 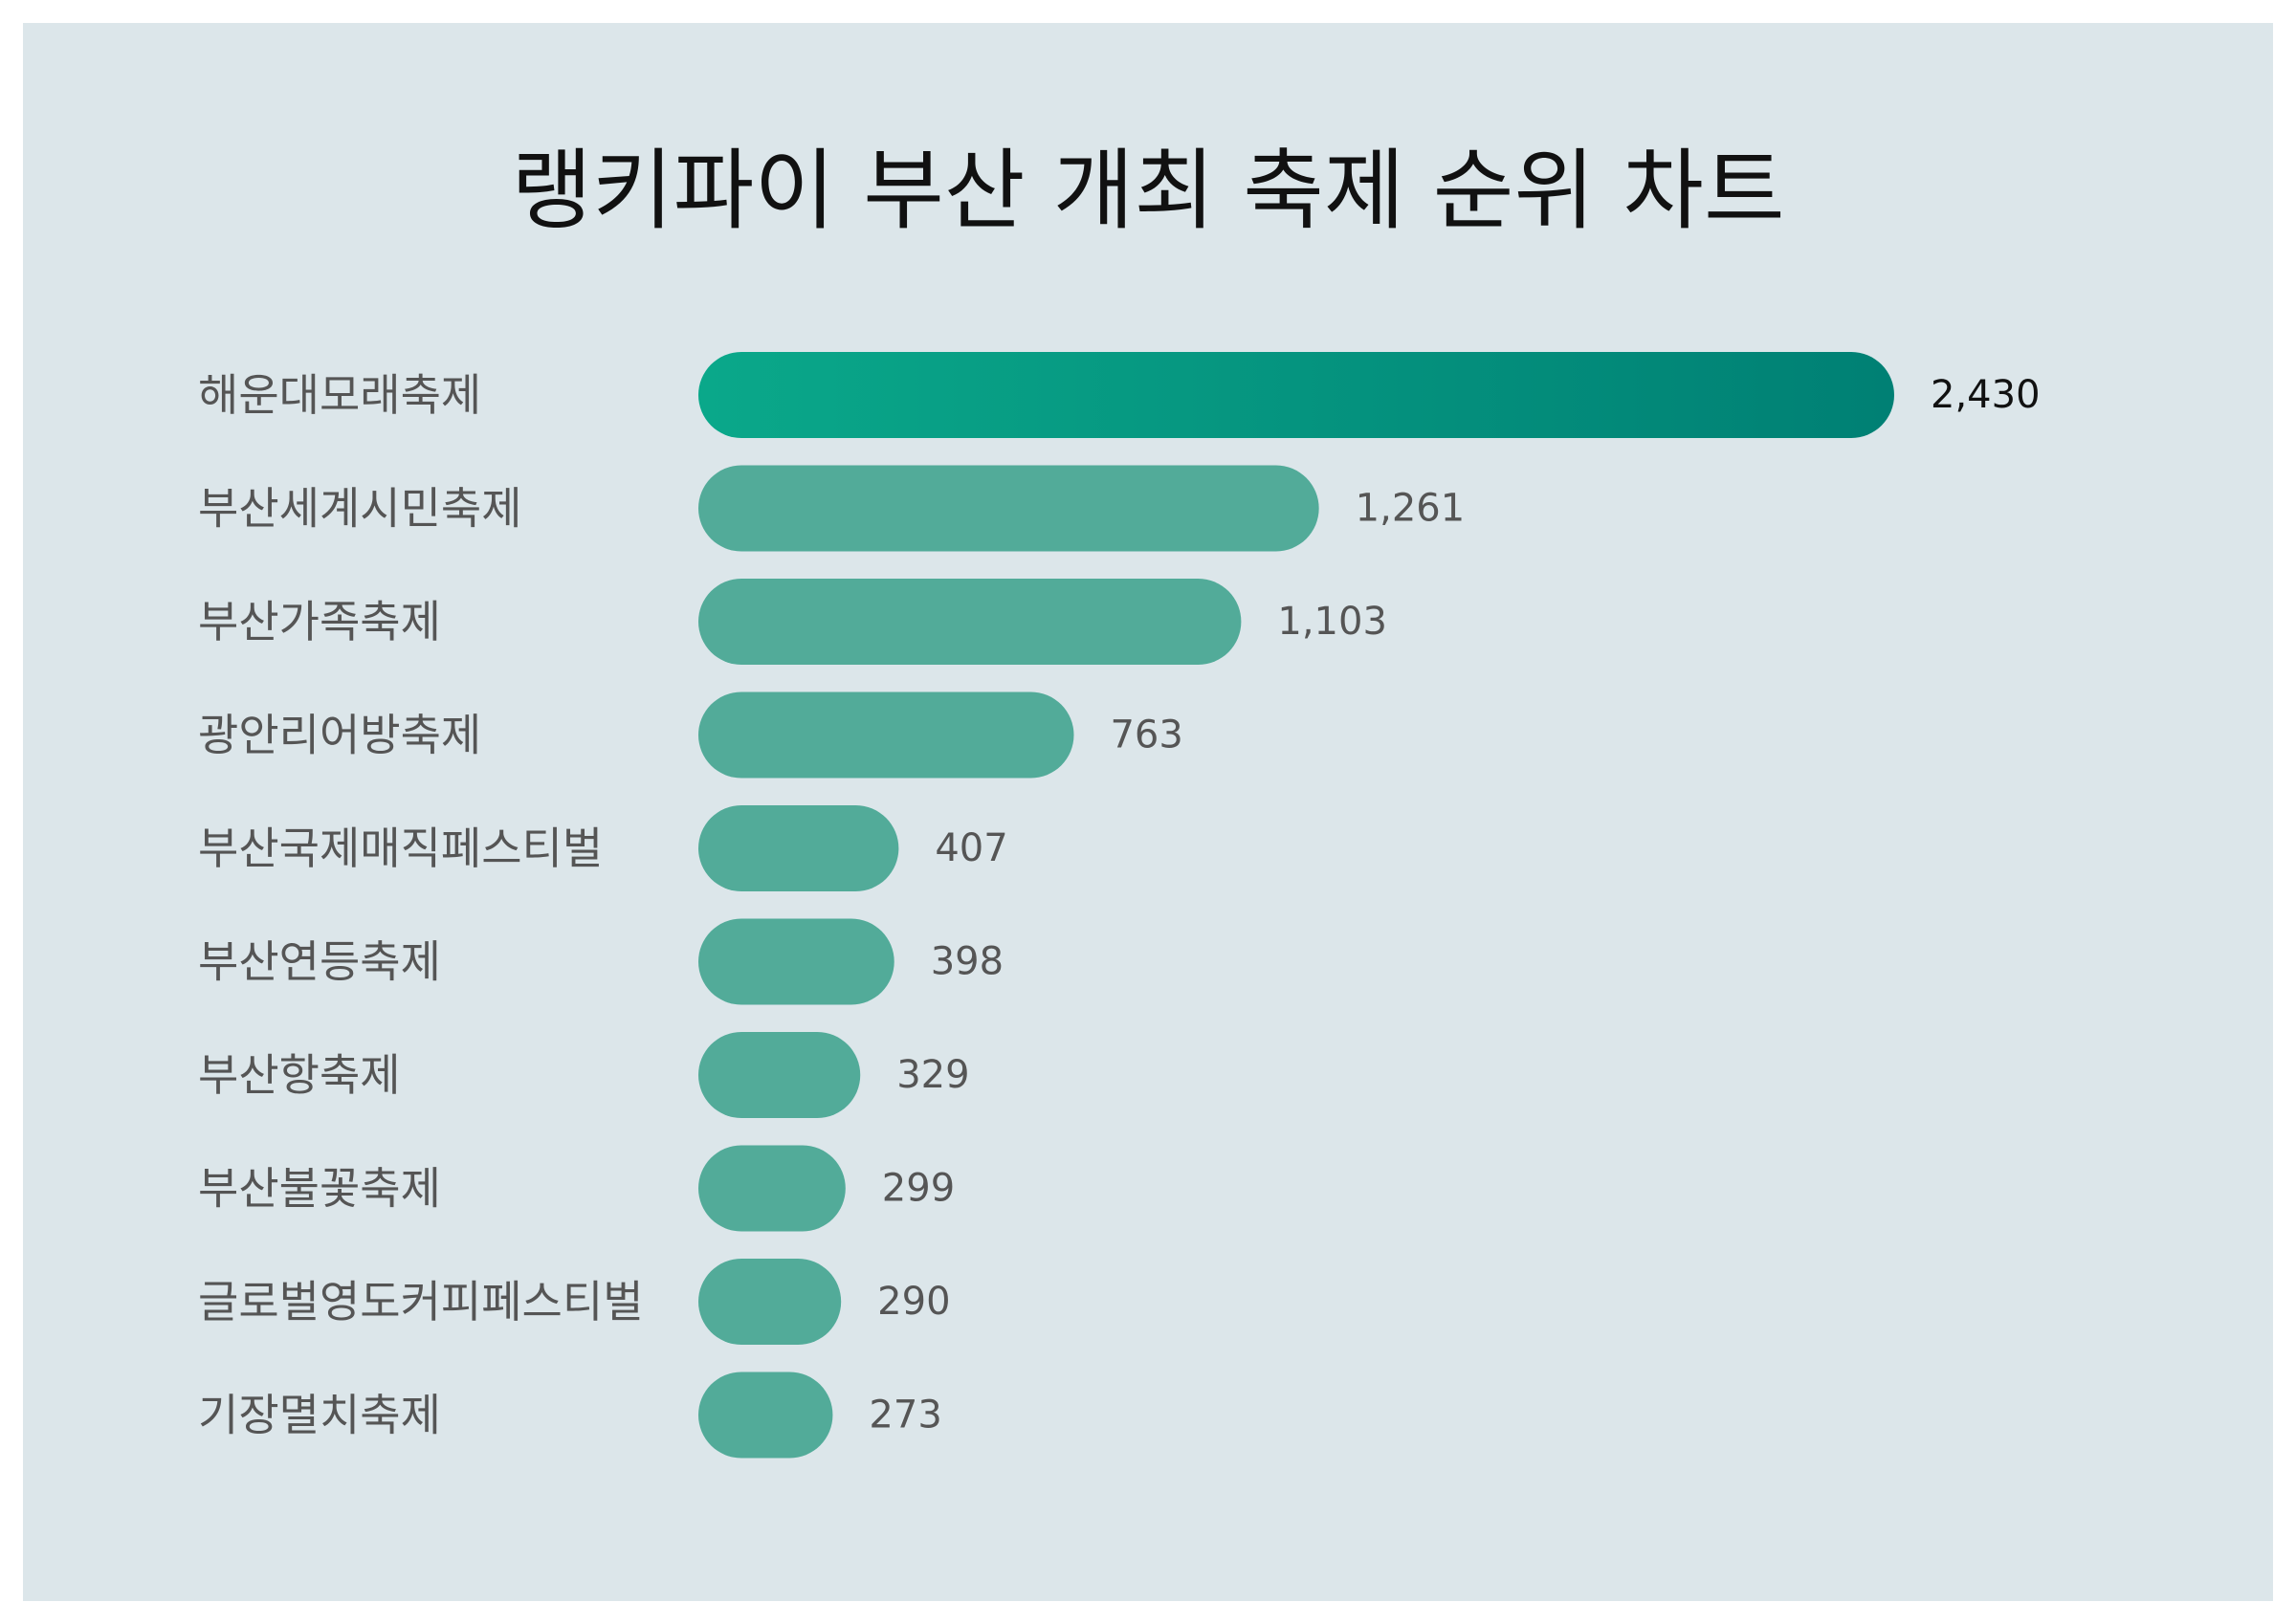 I want to click on category-label: 기장멸치축제, so click(x=319, y=1416).